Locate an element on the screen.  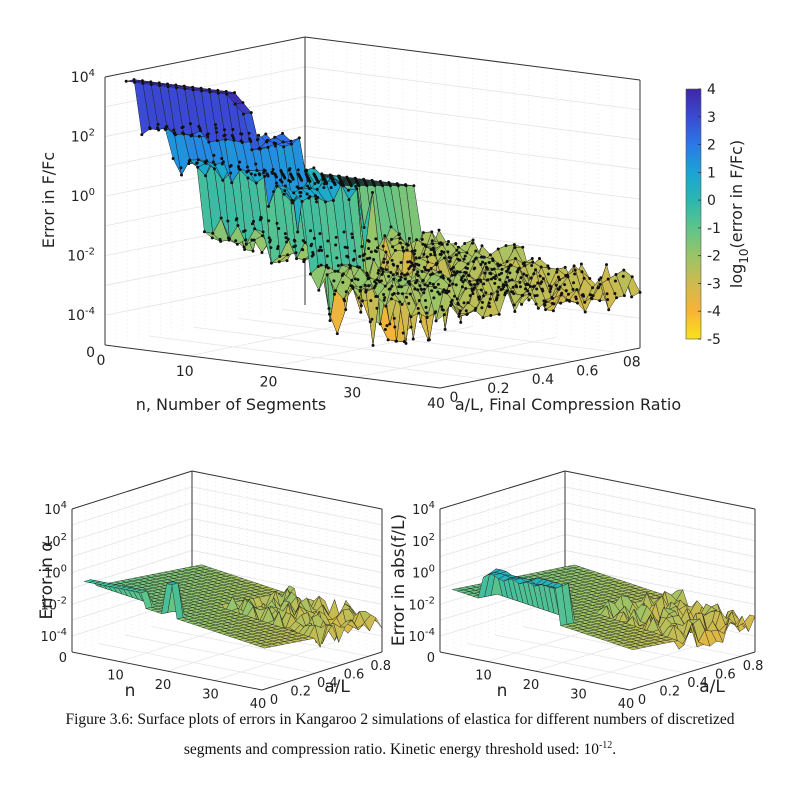
x-tick-label: 40 is located at coordinates (626, 704).